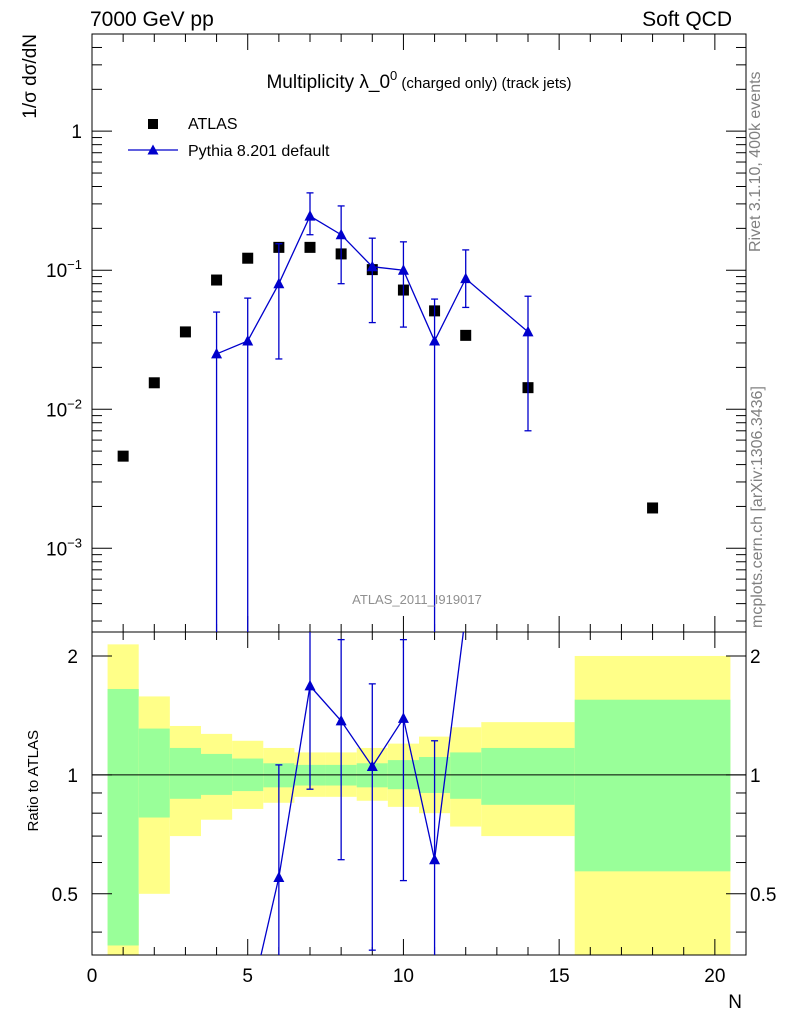  Describe the element at coordinates (763, 895) in the screenshot. I see `ratio-tick-label-right: 0.5` at that location.